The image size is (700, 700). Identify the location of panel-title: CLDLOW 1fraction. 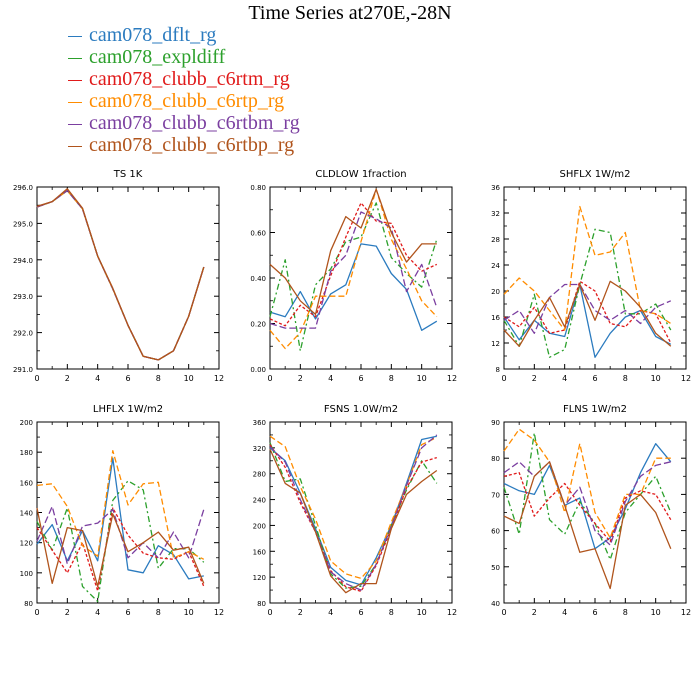
(360, 174).